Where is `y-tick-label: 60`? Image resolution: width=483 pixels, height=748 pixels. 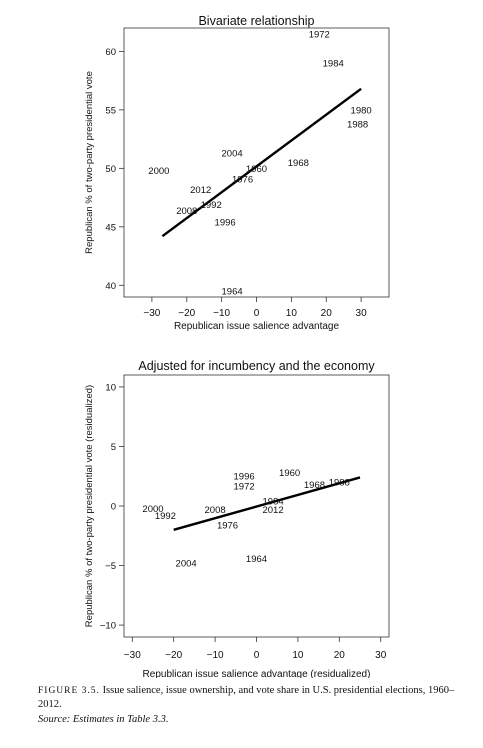 y-tick-label: 60 is located at coordinates (110, 52).